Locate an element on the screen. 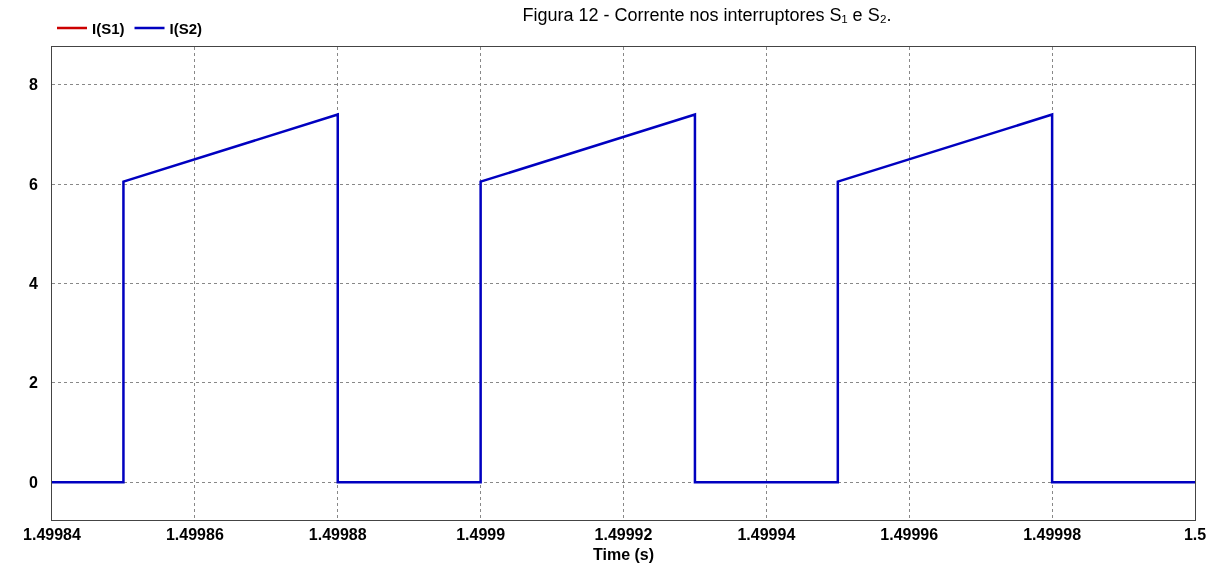 This screenshot has width=1219, height=582. y-tick-label: 6 is located at coordinates (33, 184).